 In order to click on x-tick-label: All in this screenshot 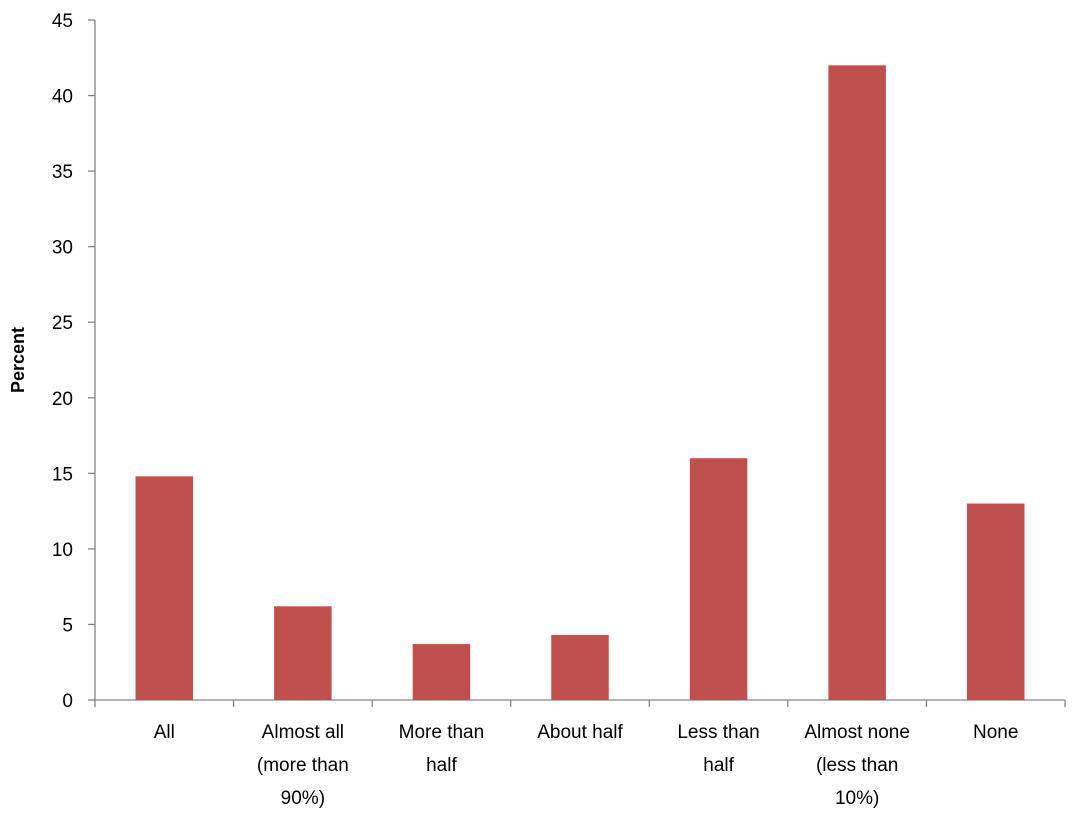, I will do `click(164, 732)`.